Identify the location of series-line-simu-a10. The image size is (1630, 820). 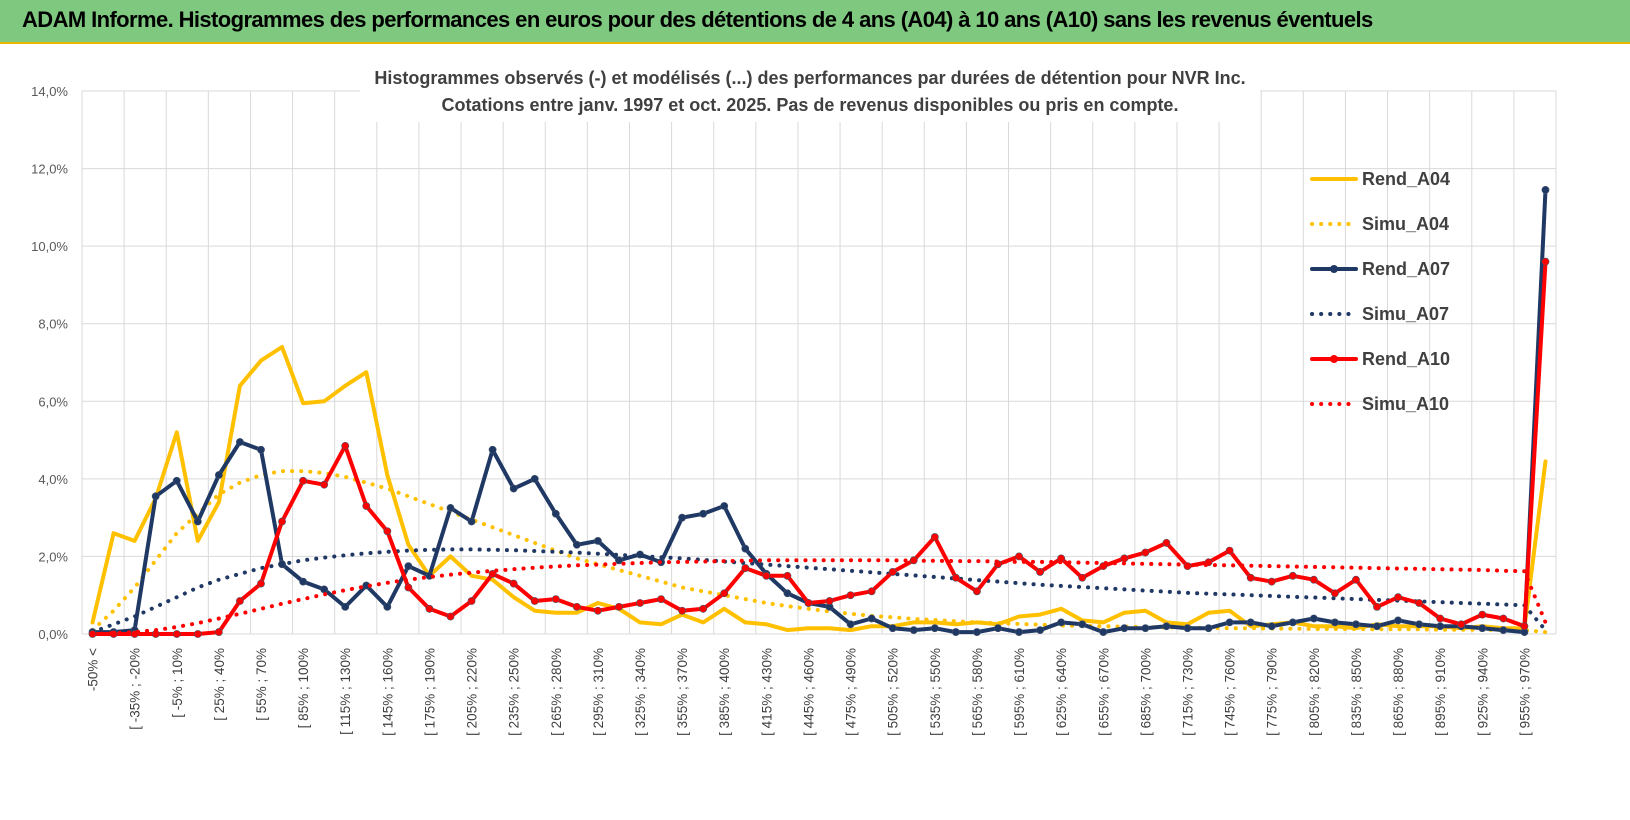
(819, 597).